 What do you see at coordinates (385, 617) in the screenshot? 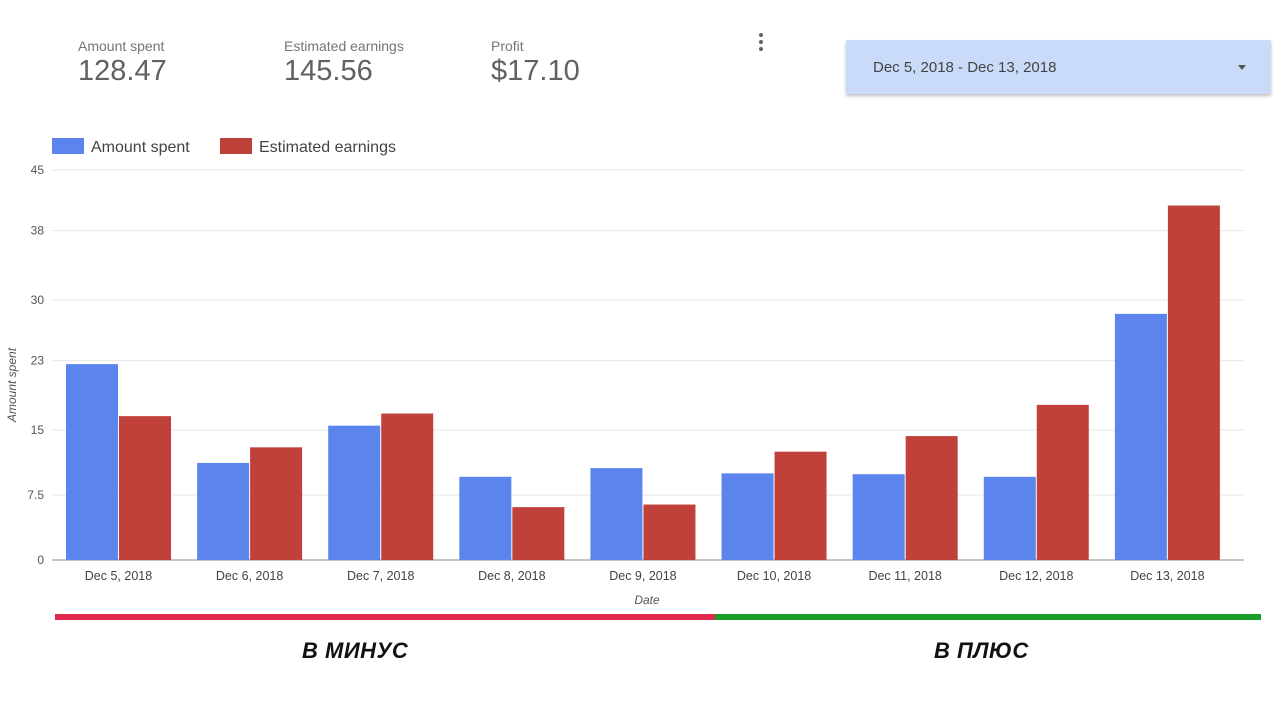
I see `loss-period-bar` at bounding box center [385, 617].